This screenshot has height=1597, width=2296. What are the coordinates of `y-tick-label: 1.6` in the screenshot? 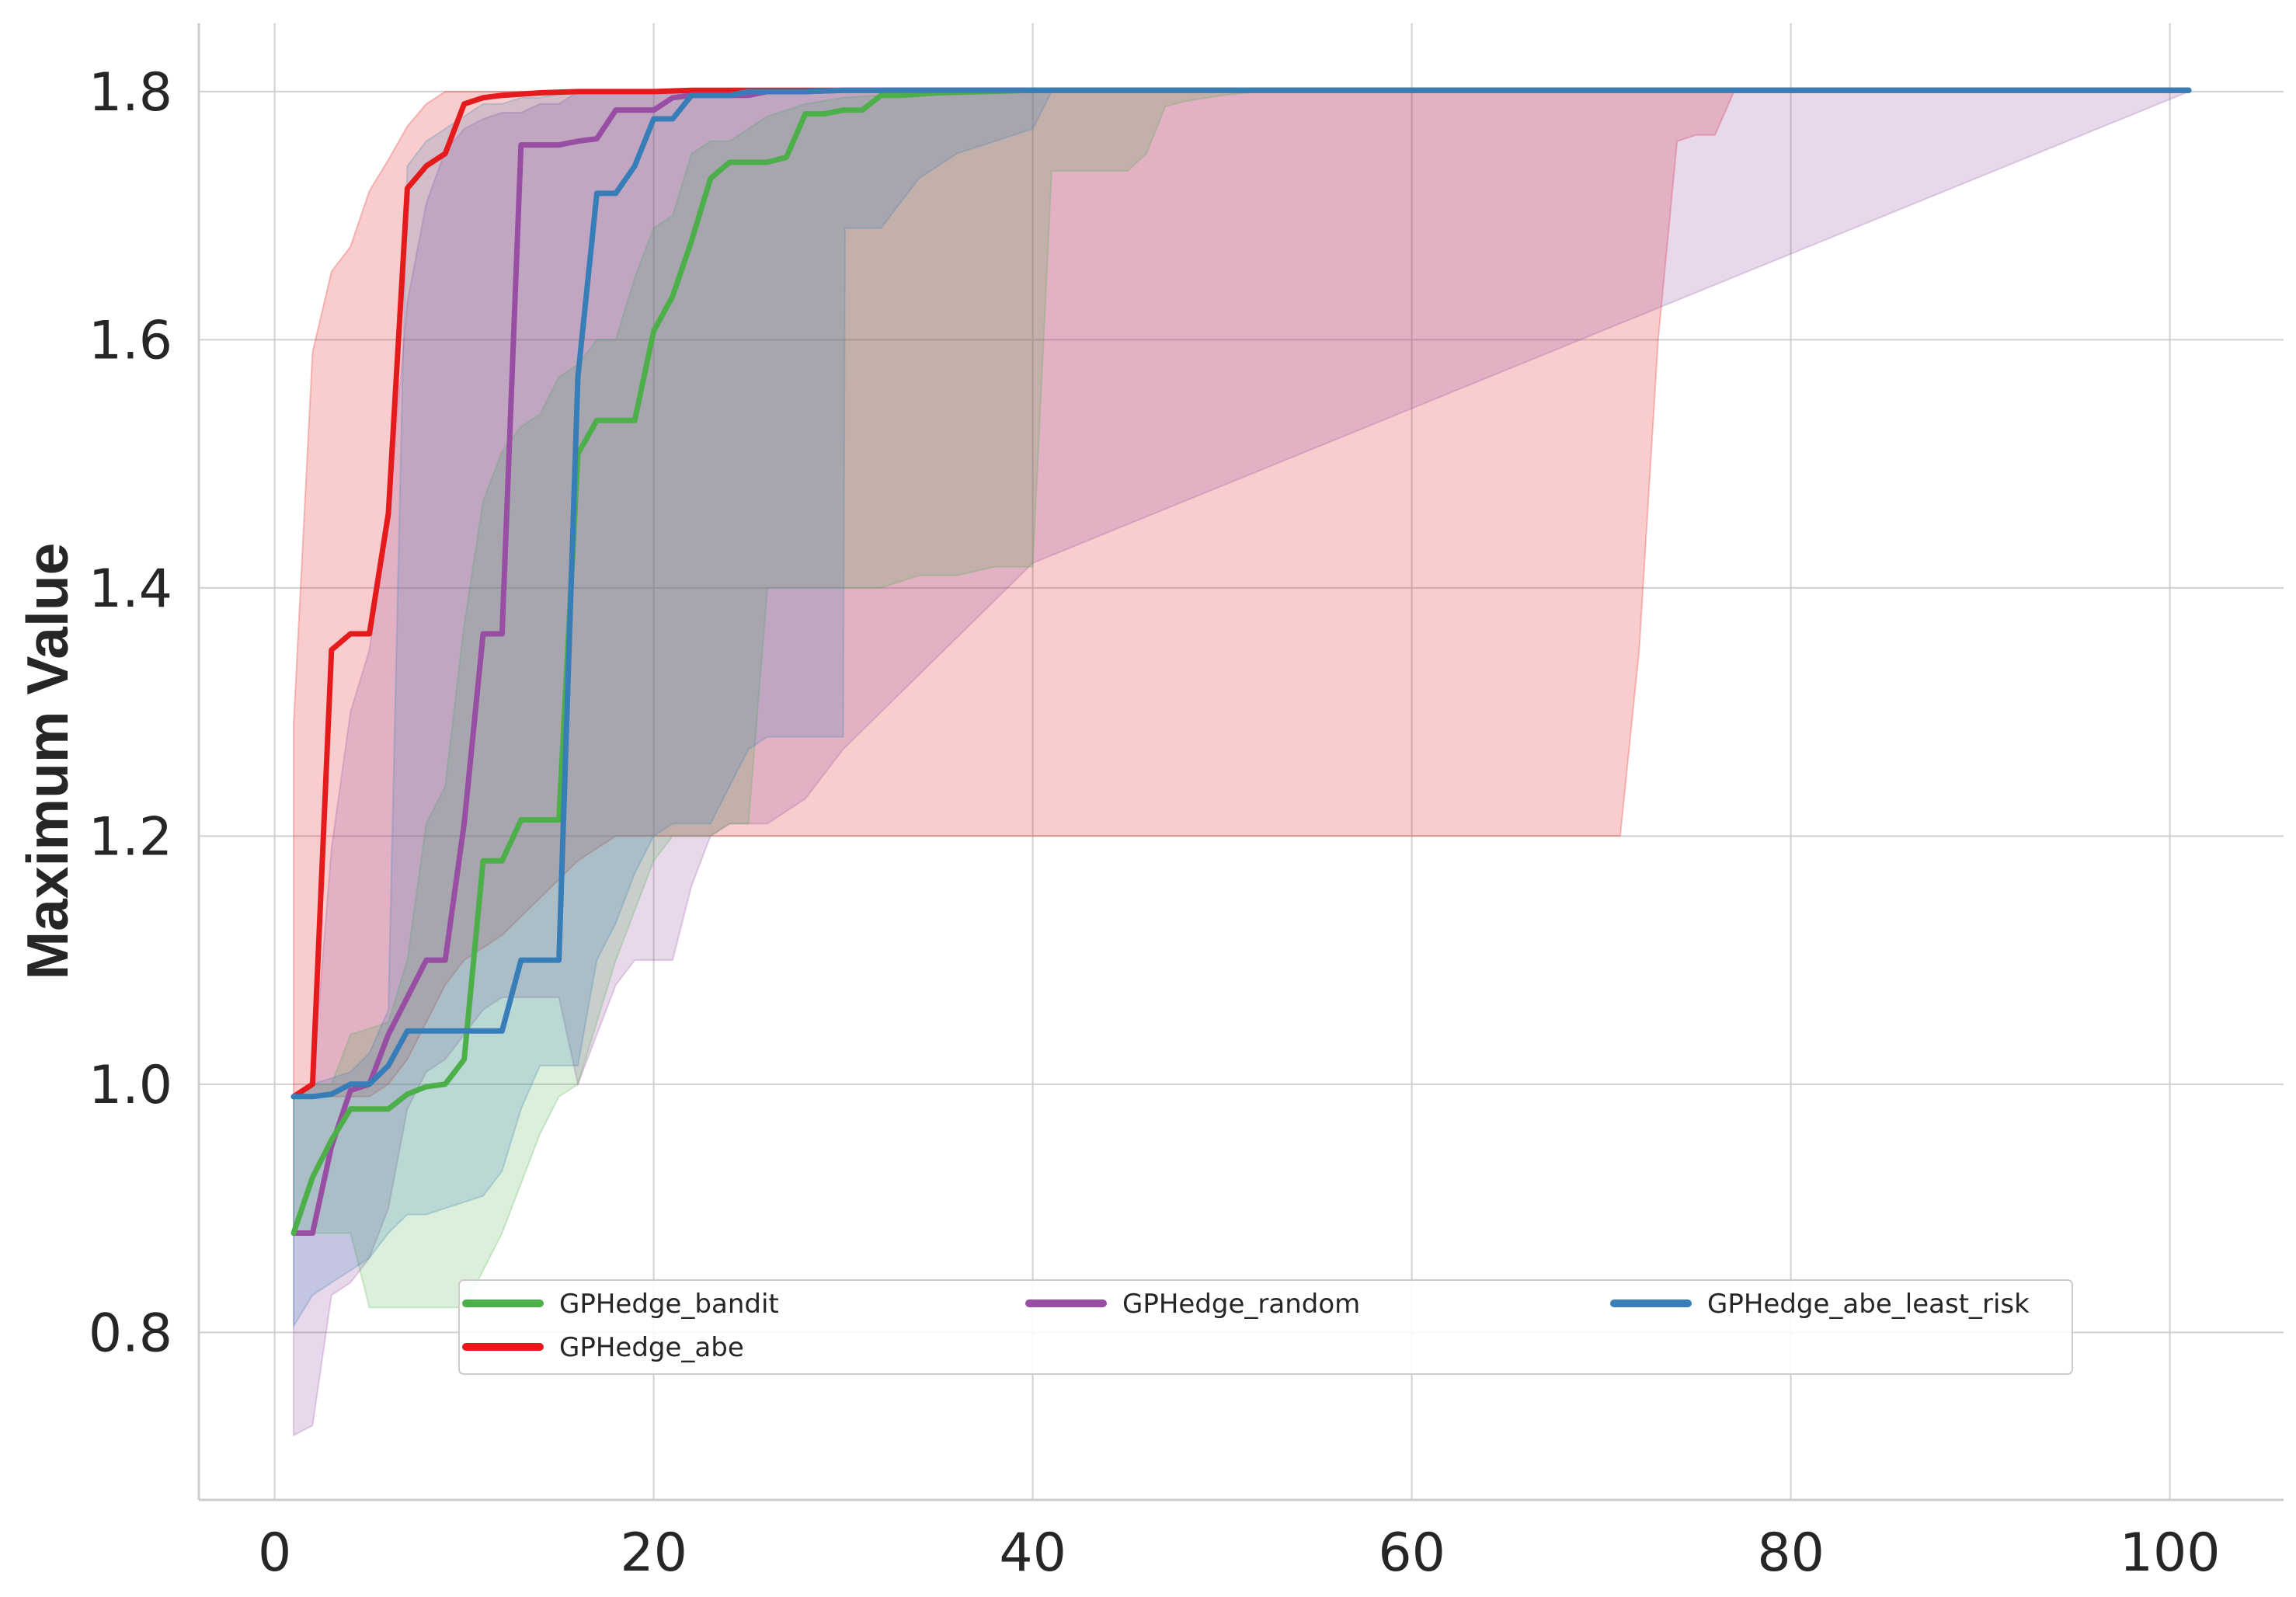 It's located at (130, 340).